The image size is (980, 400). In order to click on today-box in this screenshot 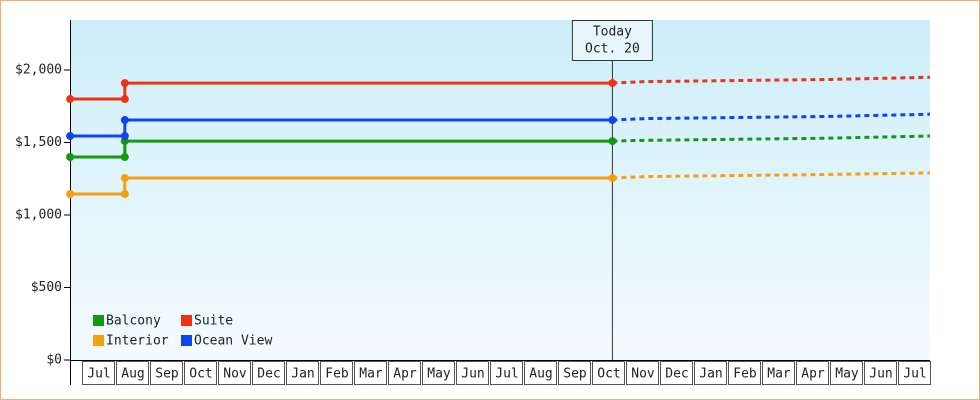, I will do `click(612, 40)`.